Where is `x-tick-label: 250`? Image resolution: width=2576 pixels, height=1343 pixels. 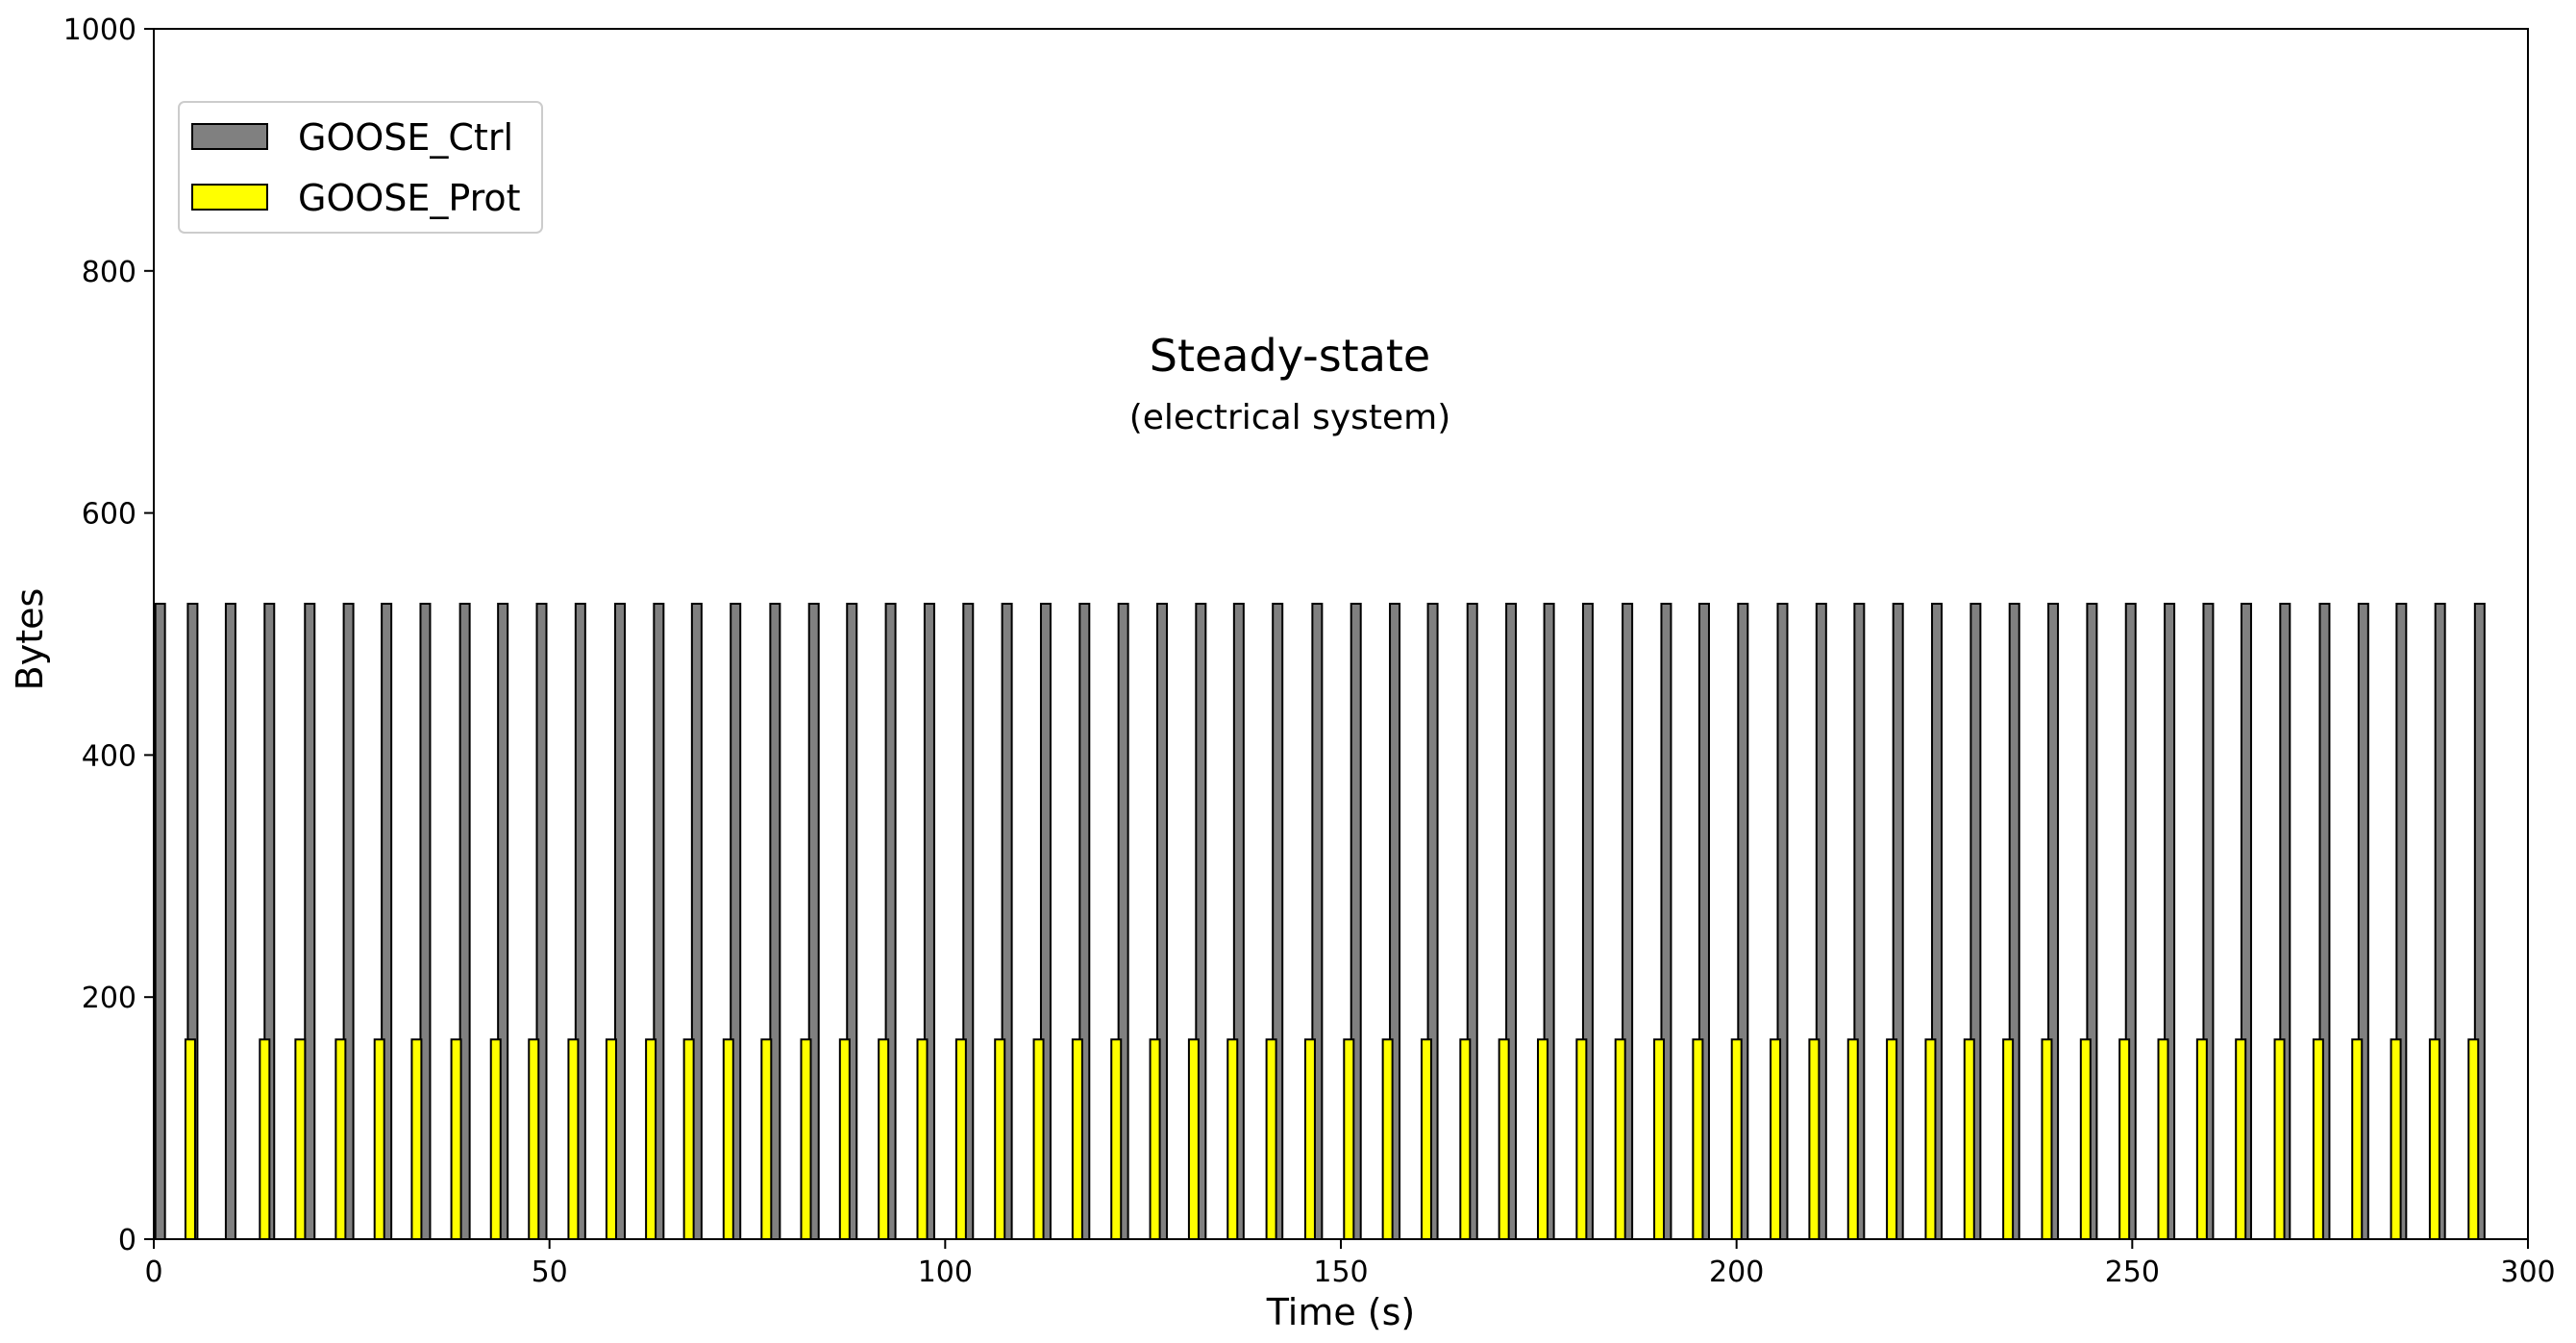 x-tick-label: 250 is located at coordinates (2132, 1272).